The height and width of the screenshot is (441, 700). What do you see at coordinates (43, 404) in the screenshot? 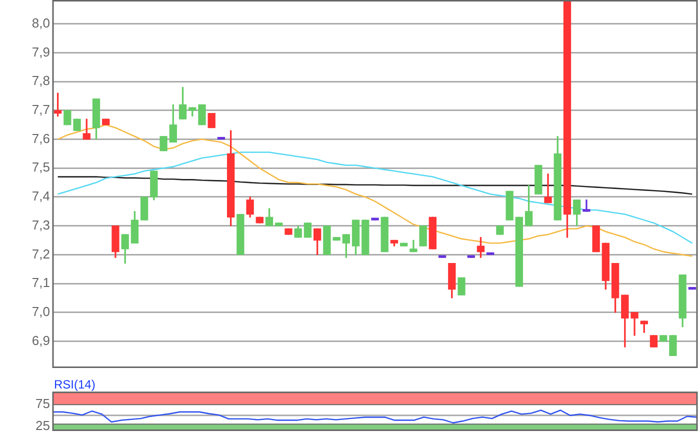
I see `y-tick-label: 75` at bounding box center [43, 404].